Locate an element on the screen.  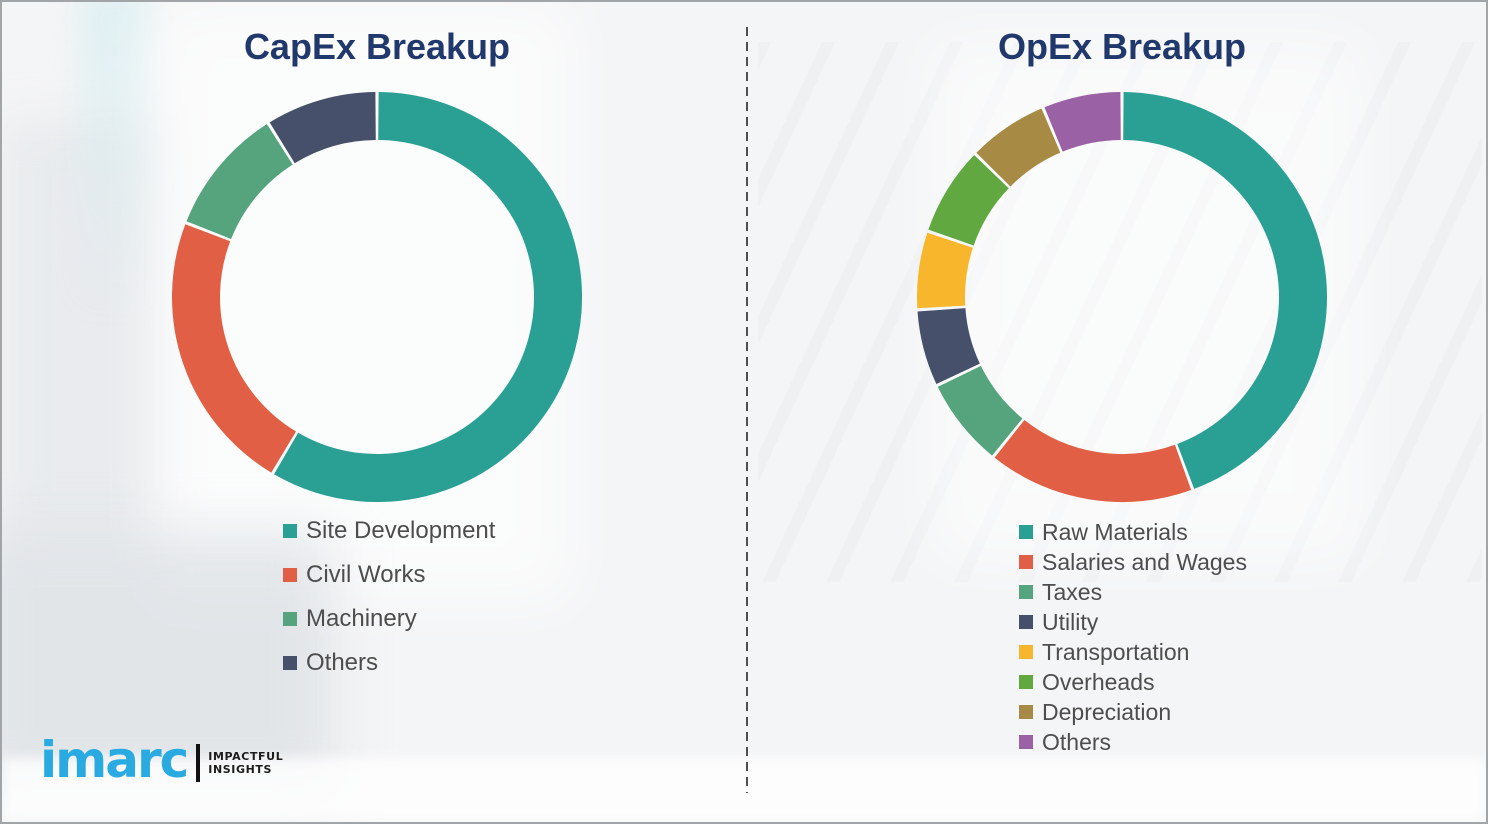
imarc-tagline-line2: INSIGHTS is located at coordinates (240, 769).